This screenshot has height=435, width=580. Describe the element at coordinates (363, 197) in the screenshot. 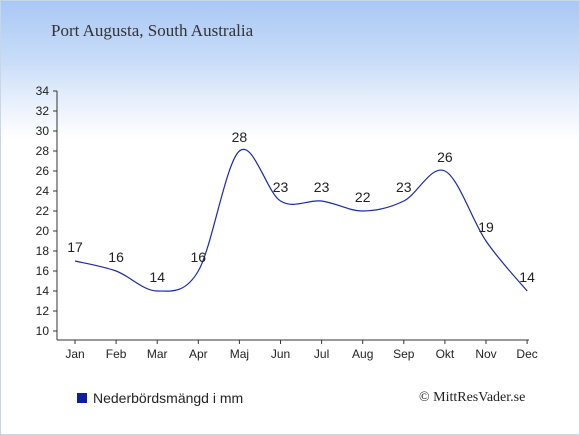

I see `data-label: 22` at that location.